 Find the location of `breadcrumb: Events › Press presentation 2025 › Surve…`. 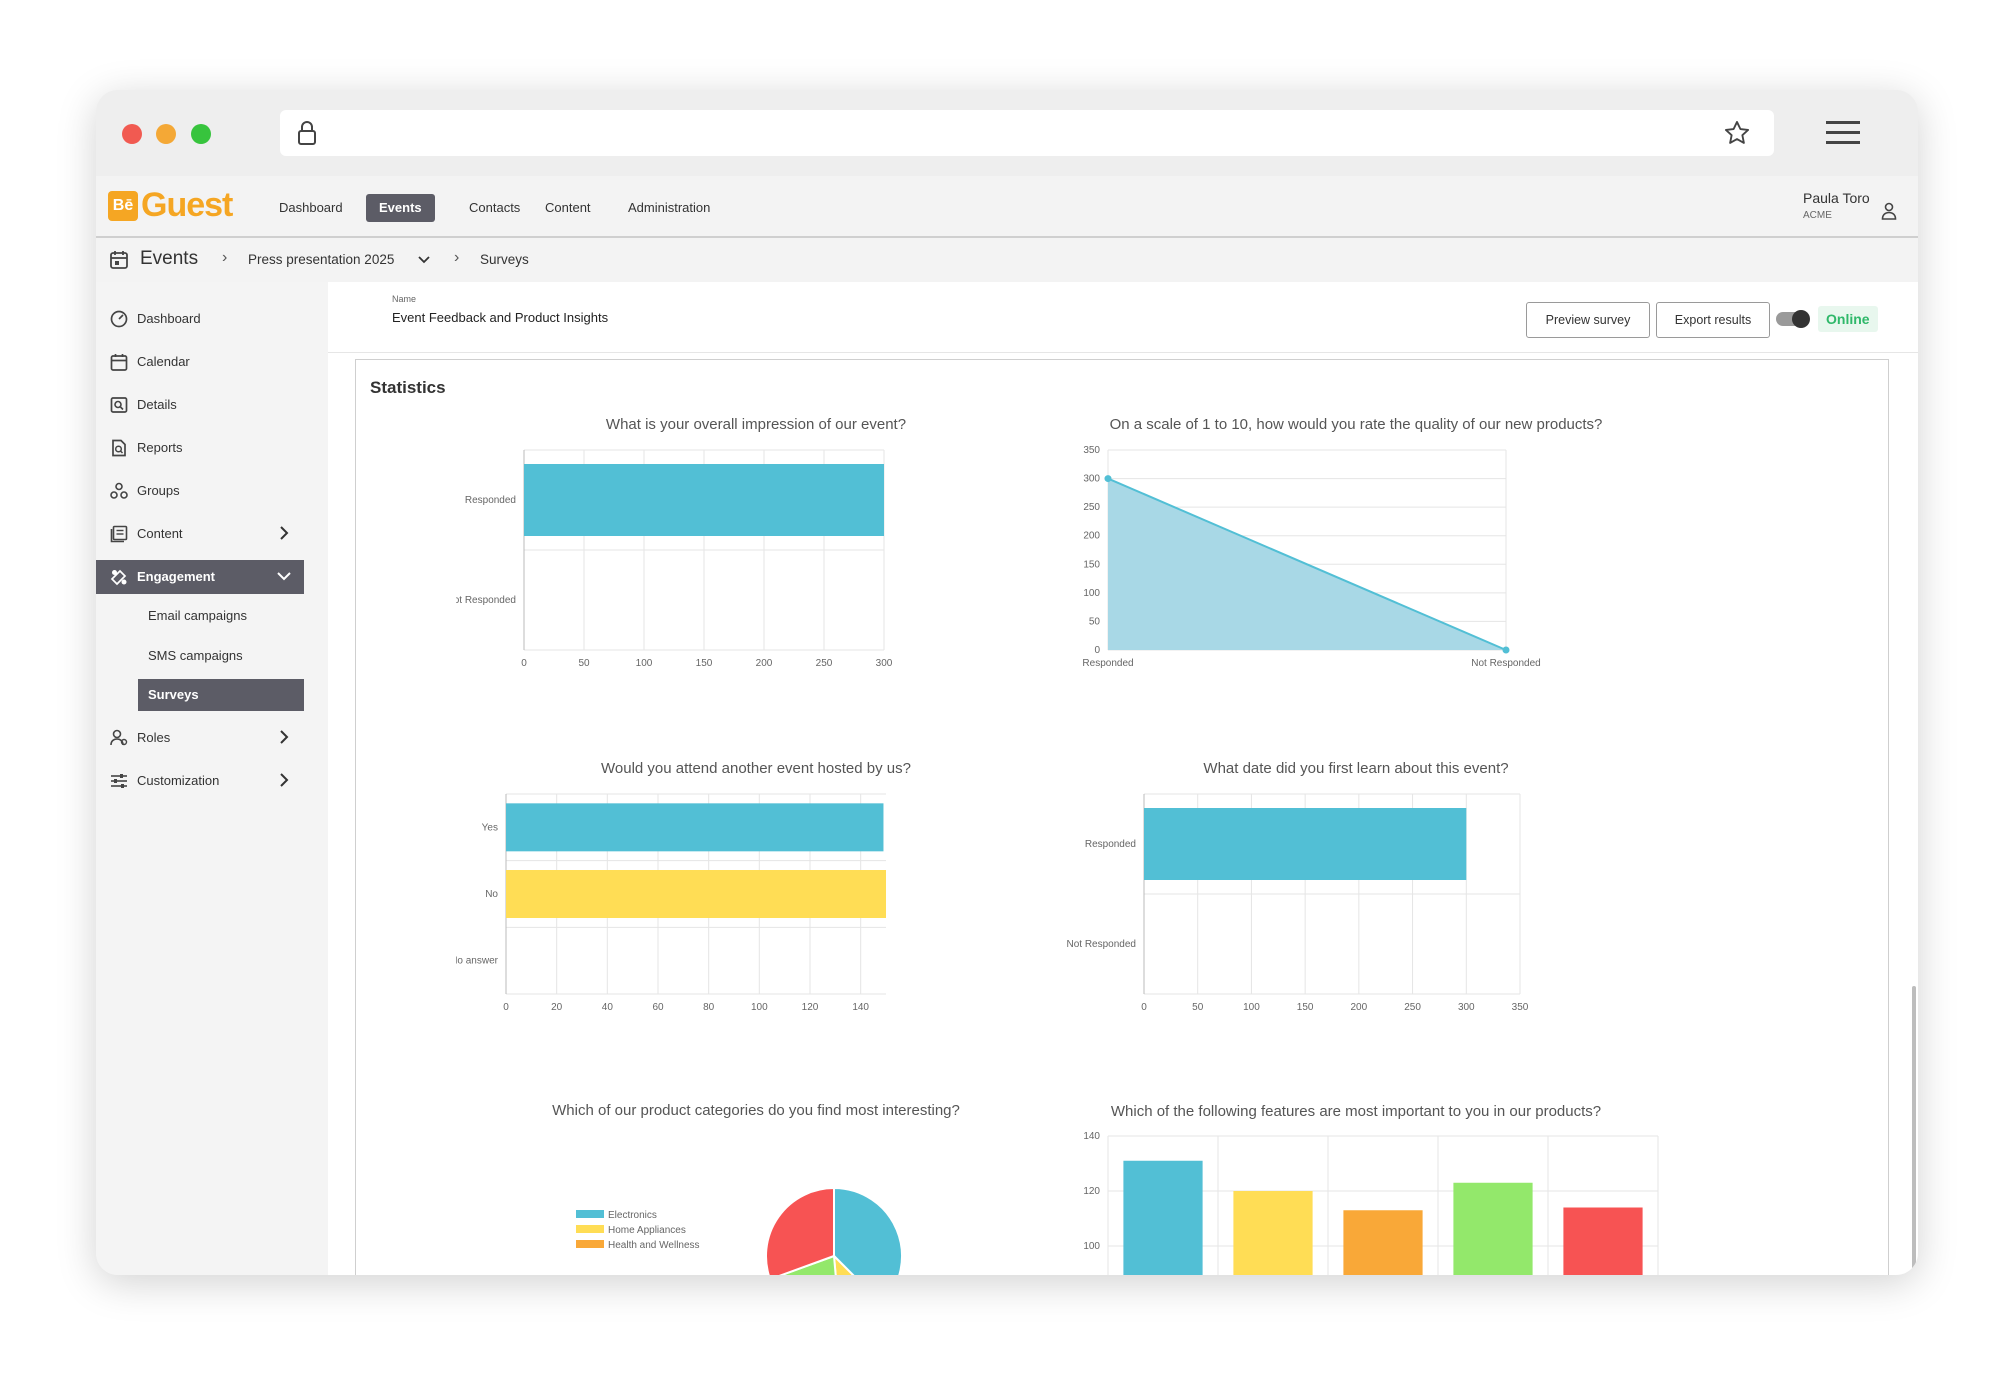

breadcrumb: Events › Press presentation 2025 › Surve… is located at coordinates (1007, 260).